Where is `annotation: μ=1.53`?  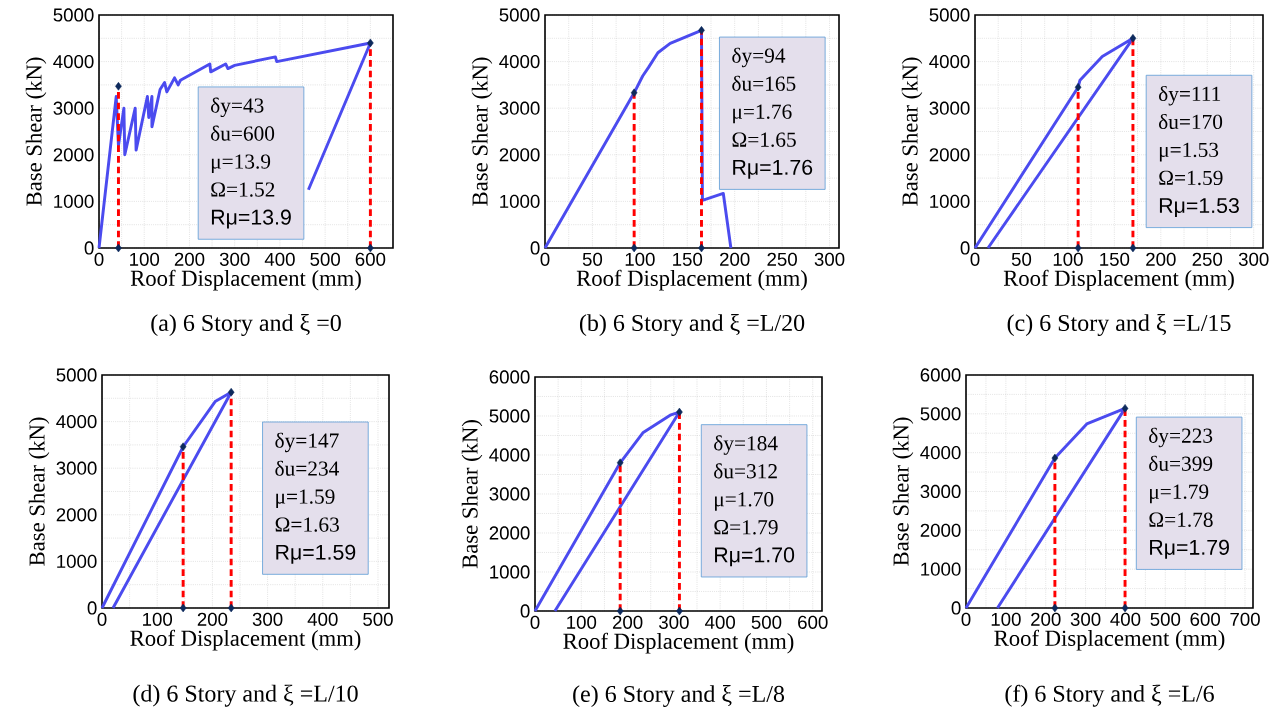 annotation: μ=1.53 is located at coordinates (1189, 152).